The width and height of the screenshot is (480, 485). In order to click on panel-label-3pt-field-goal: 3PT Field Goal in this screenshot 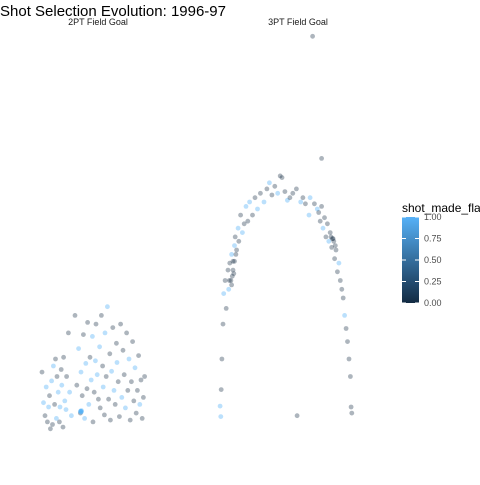, I will do `click(298, 22)`.